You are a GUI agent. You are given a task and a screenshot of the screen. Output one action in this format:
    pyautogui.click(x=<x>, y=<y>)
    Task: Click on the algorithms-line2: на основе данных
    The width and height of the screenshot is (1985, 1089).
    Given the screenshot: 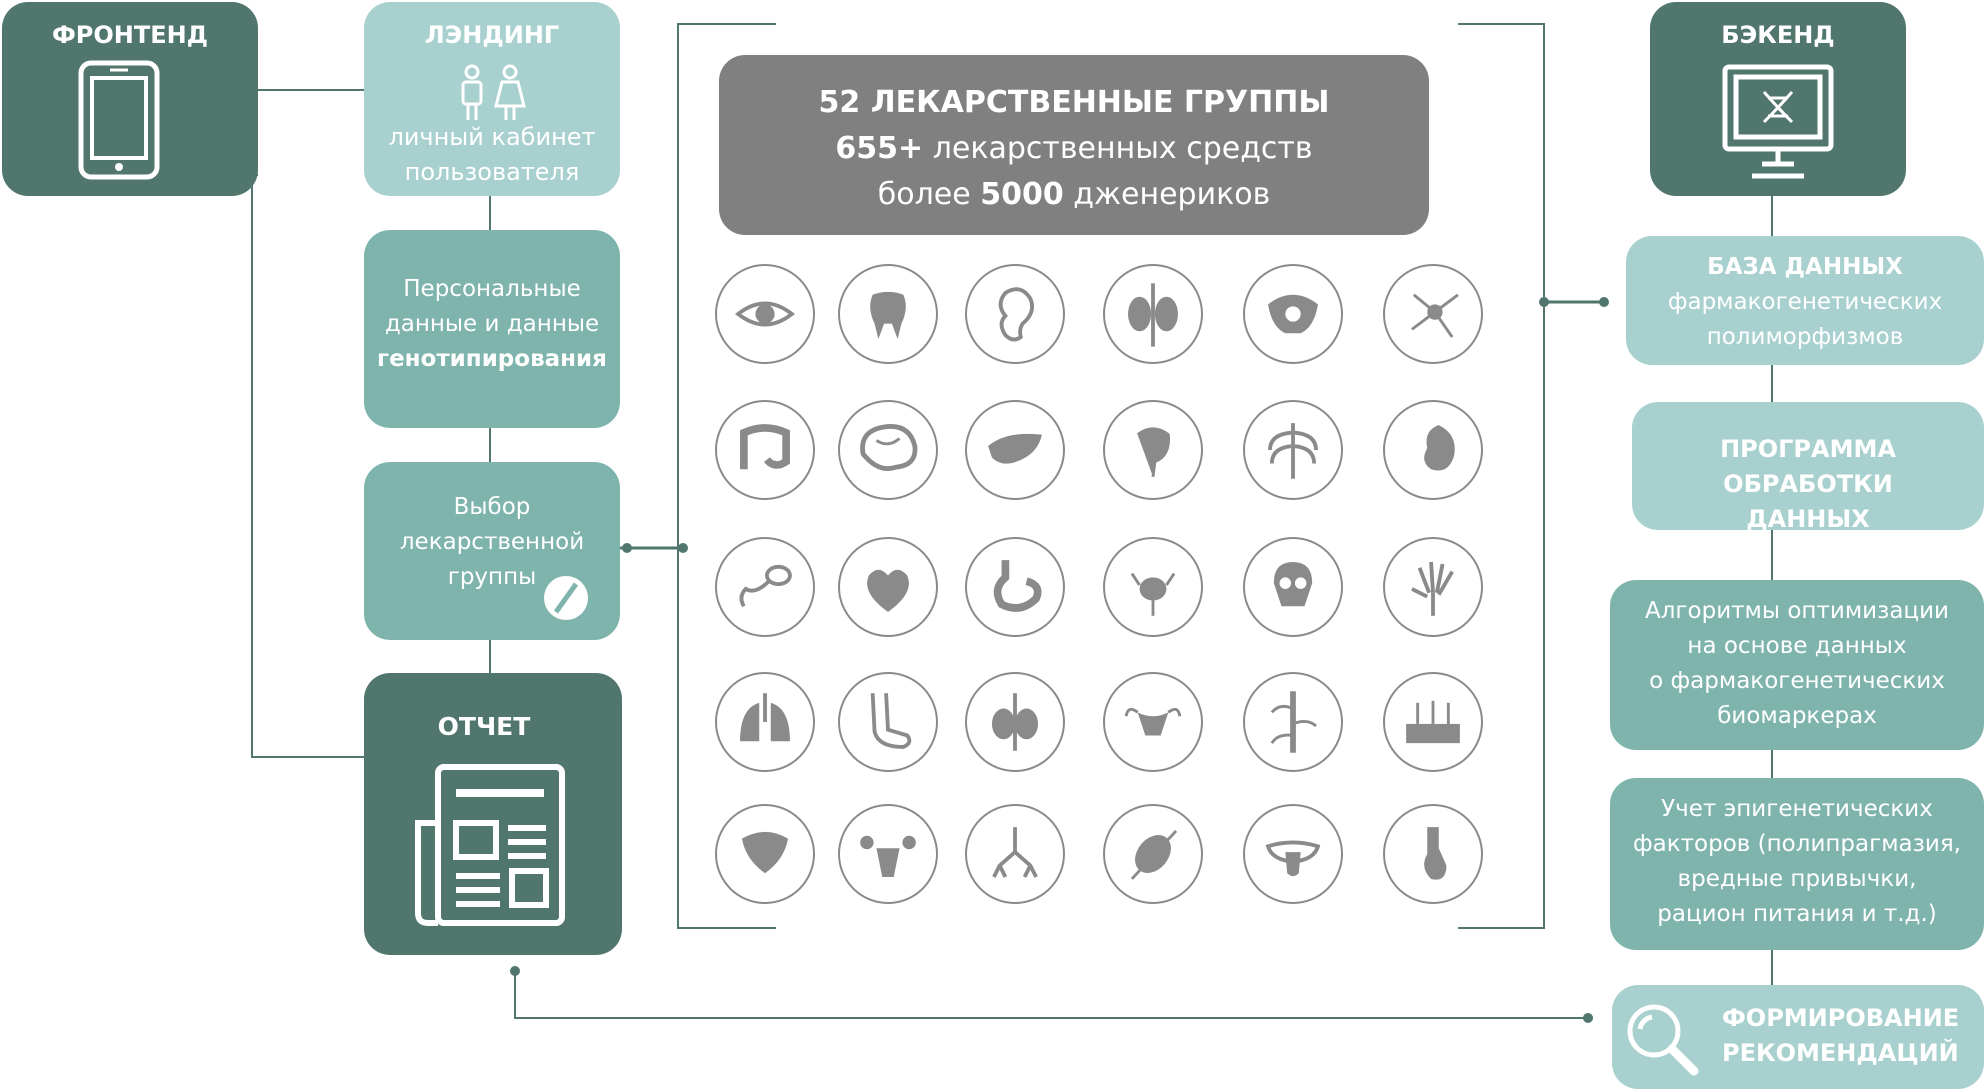 What is the action you would take?
    pyautogui.click(x=1797, y=646)
    